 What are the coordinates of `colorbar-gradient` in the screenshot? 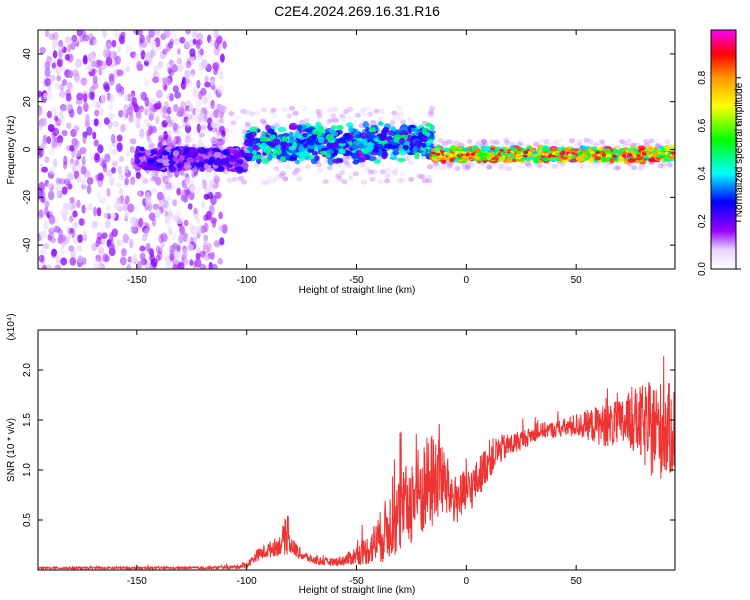 It's located at (723, 149).